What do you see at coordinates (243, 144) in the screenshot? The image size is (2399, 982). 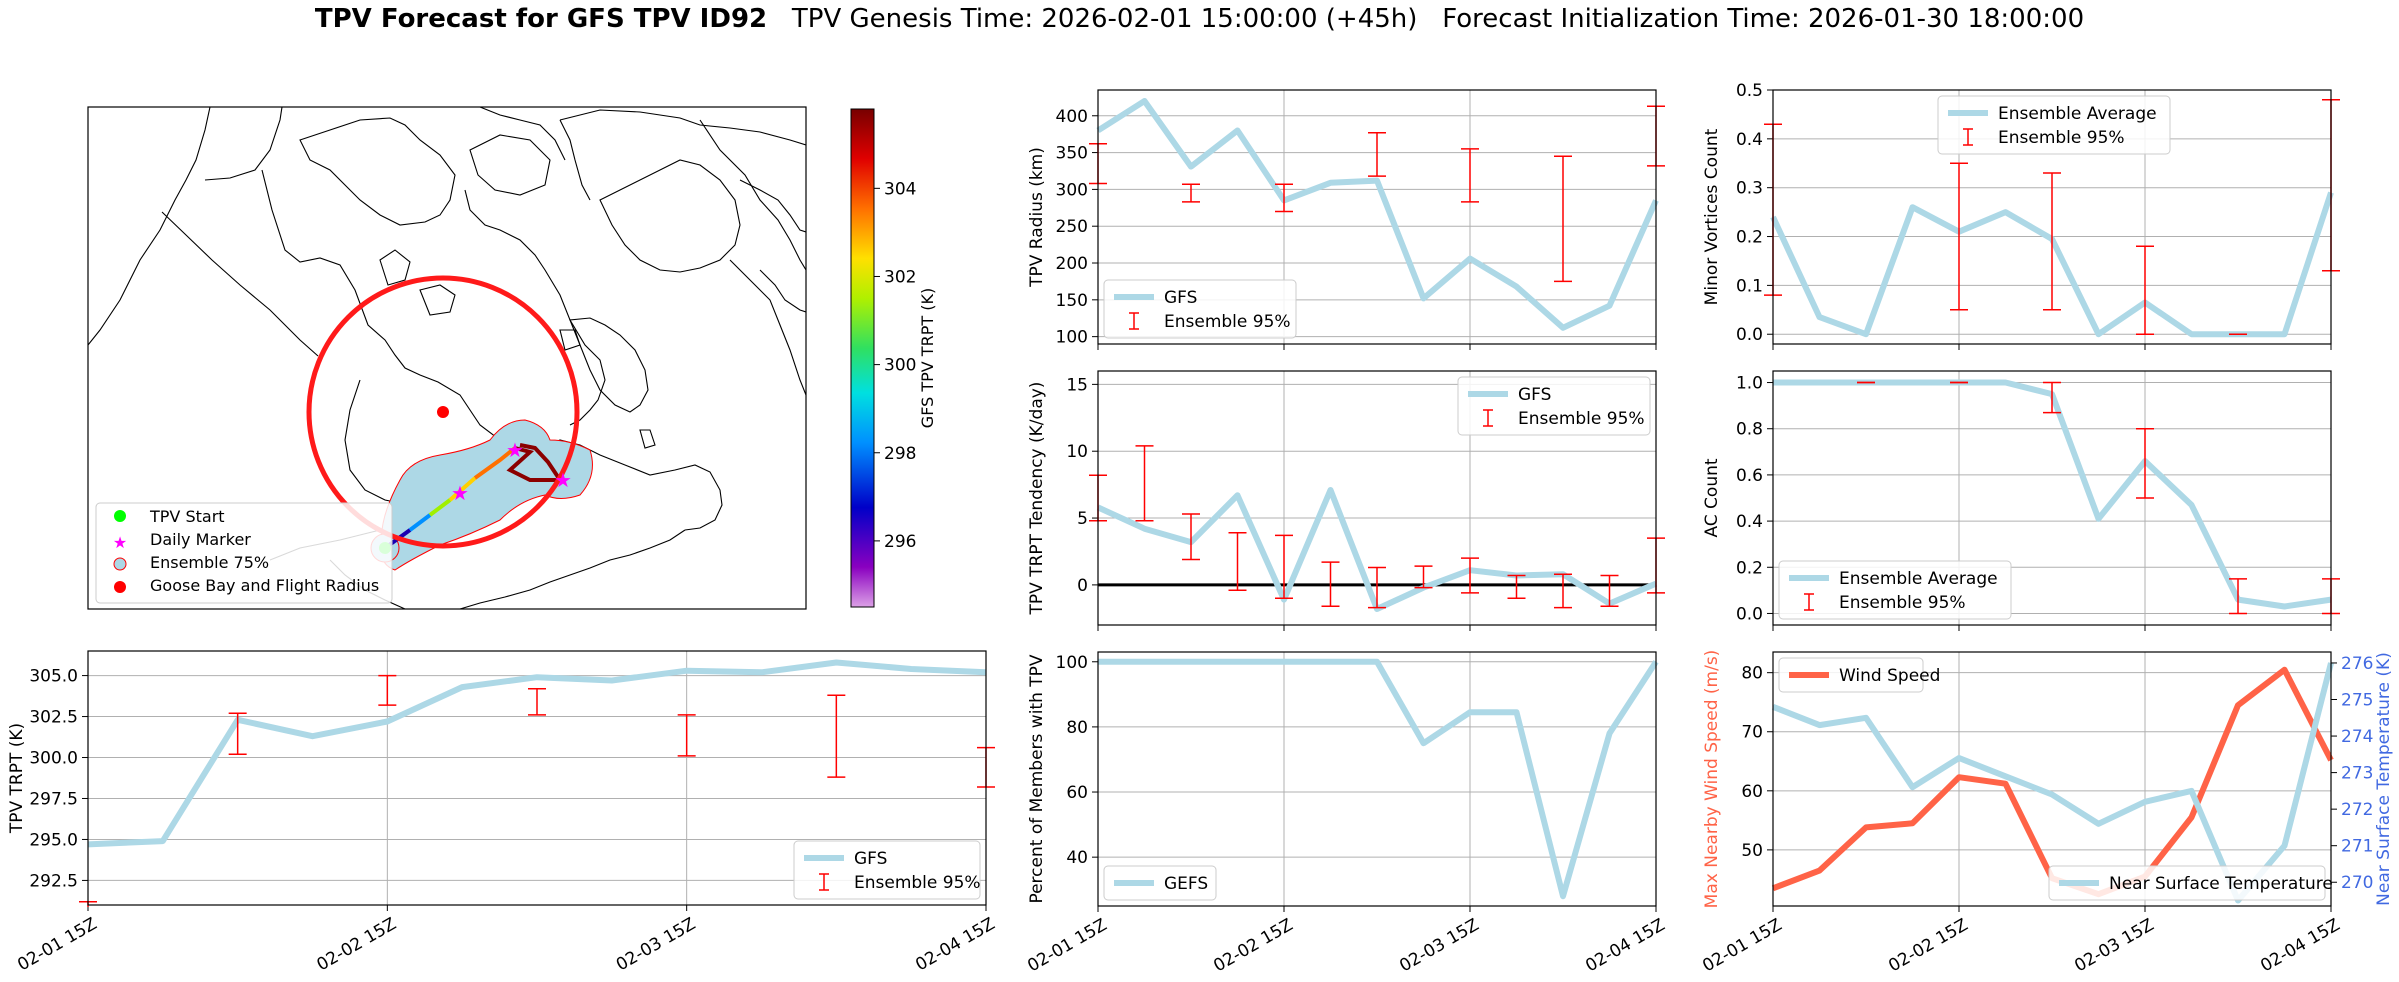 I see `coastline-arctic-canada` at bounding box center [243, 144].